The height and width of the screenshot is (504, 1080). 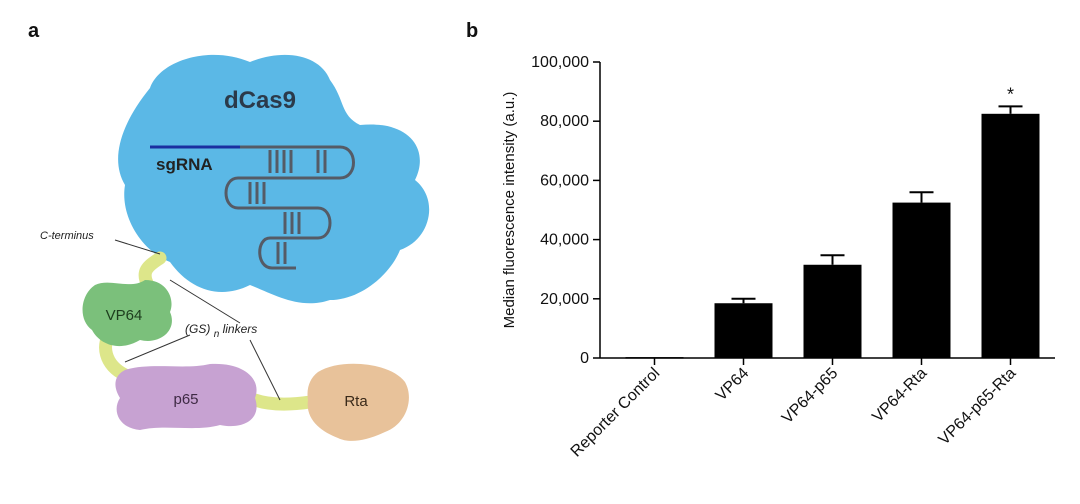 What do you see at coordinates (260, 100) in the screenshot?
I see `dcas9-label: dCas9` at bounding box center [260, 100].